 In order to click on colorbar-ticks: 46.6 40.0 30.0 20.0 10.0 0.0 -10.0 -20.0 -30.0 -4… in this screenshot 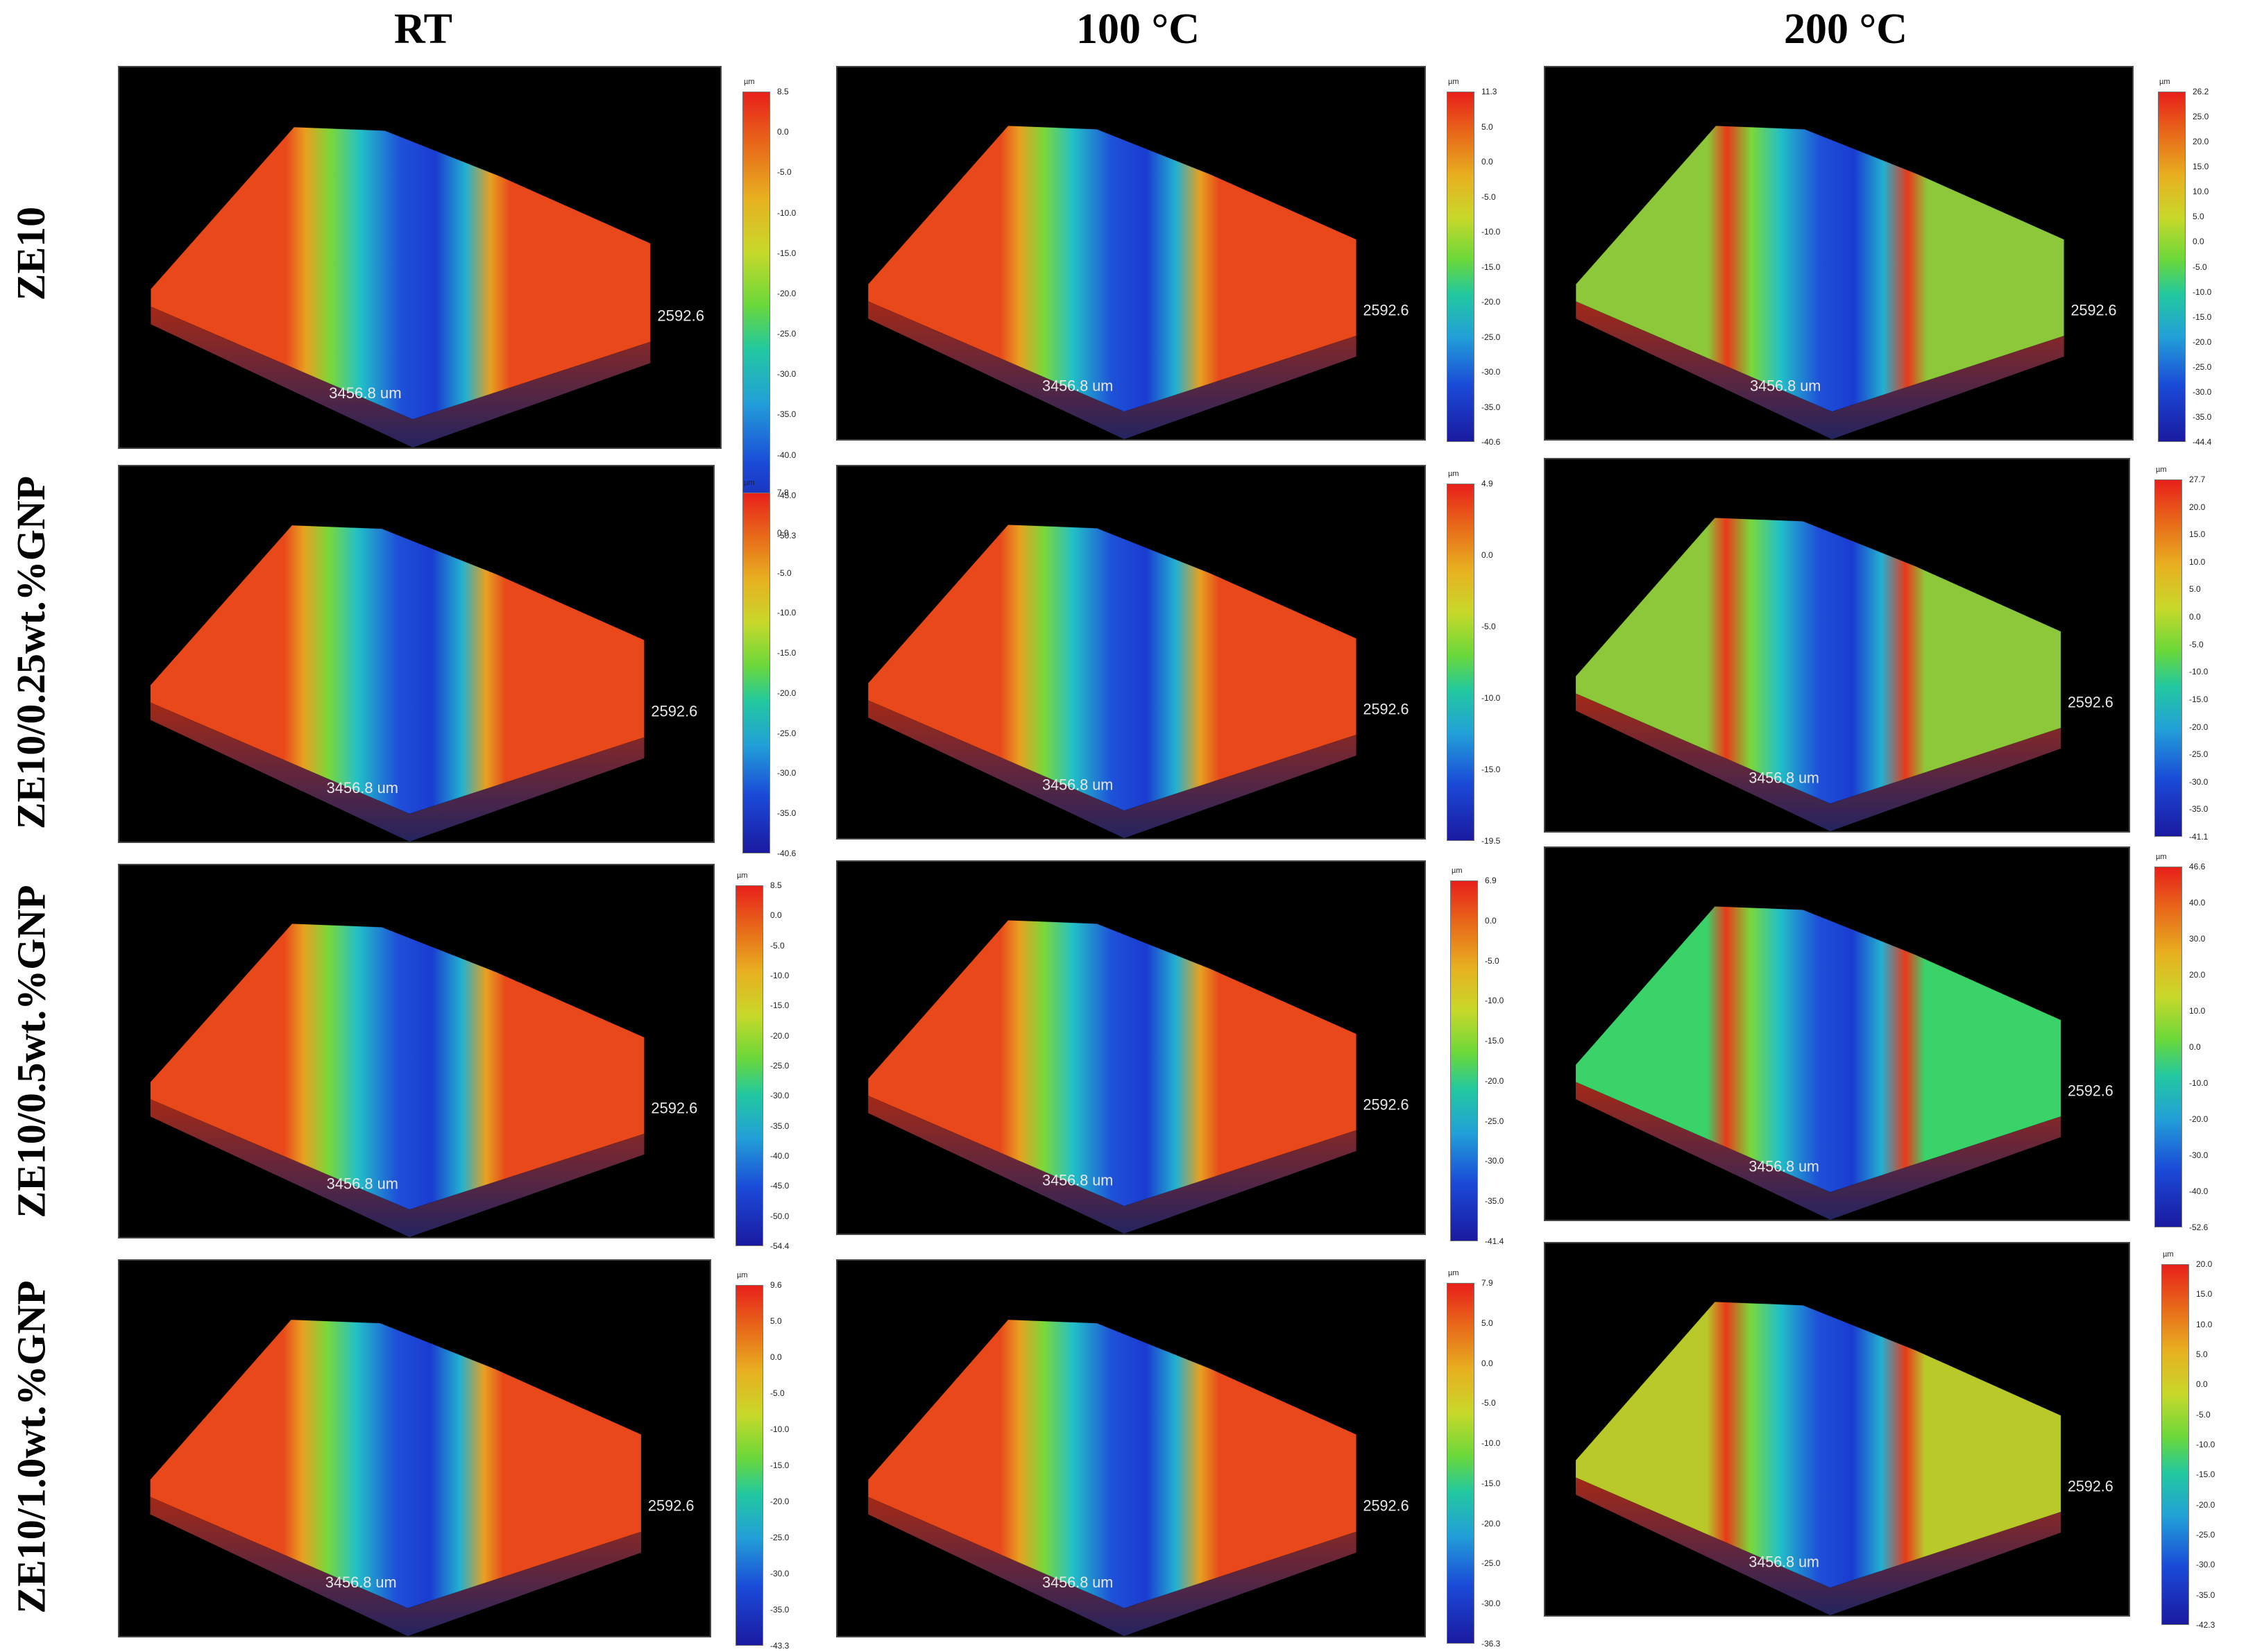, I will do `click(2208, 1047)`.